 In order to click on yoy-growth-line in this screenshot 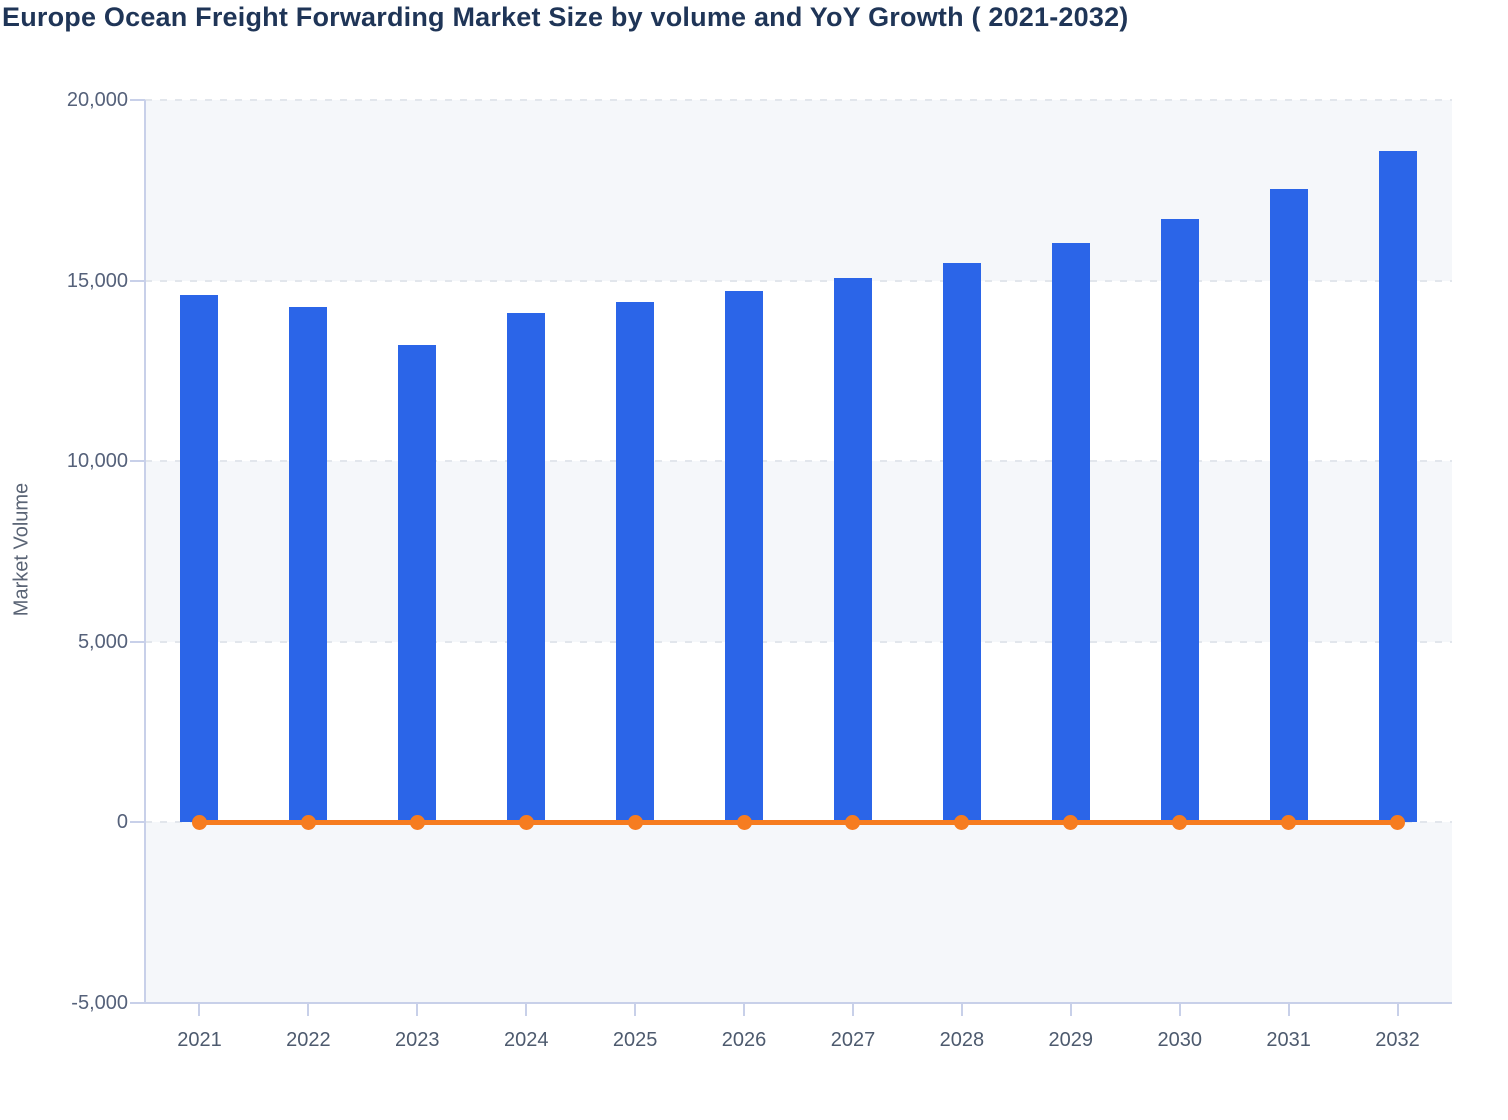, I will do `click(798, 822)`.